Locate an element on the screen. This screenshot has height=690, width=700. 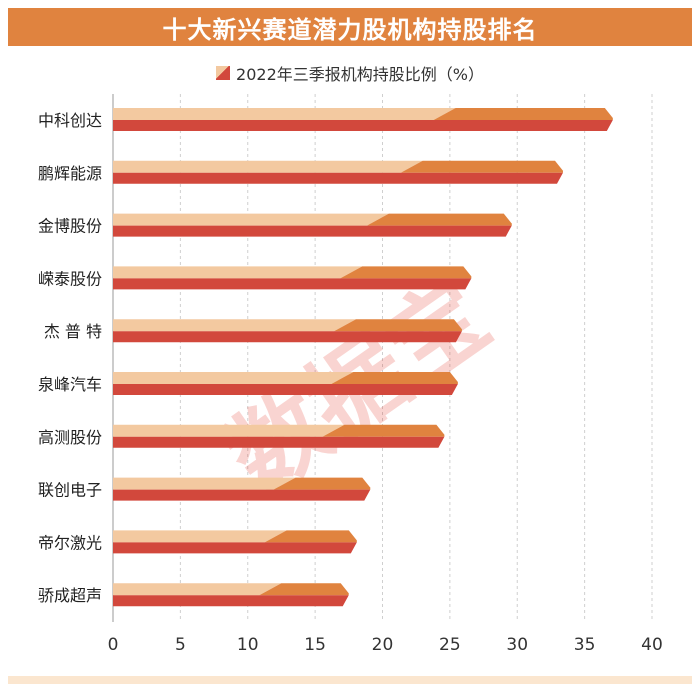
chart-title: 十大新兴赛道潜力股机构持股排名 is located at coordinates (350, 27).